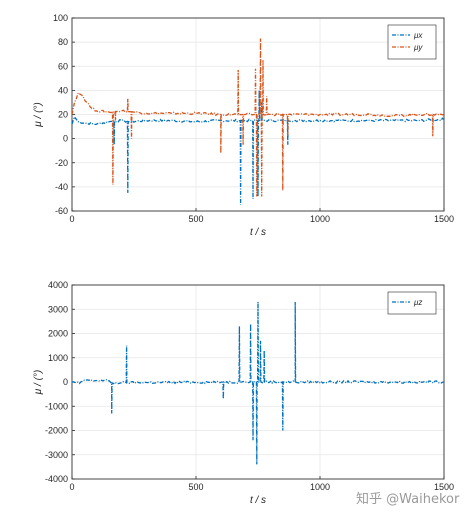 The width and height of the screenshot is (474, 515). What do you see at coordinates (58, 285) in the screenshot?
I see `y-tick-label: 4000` at bounding box center [58, 285].